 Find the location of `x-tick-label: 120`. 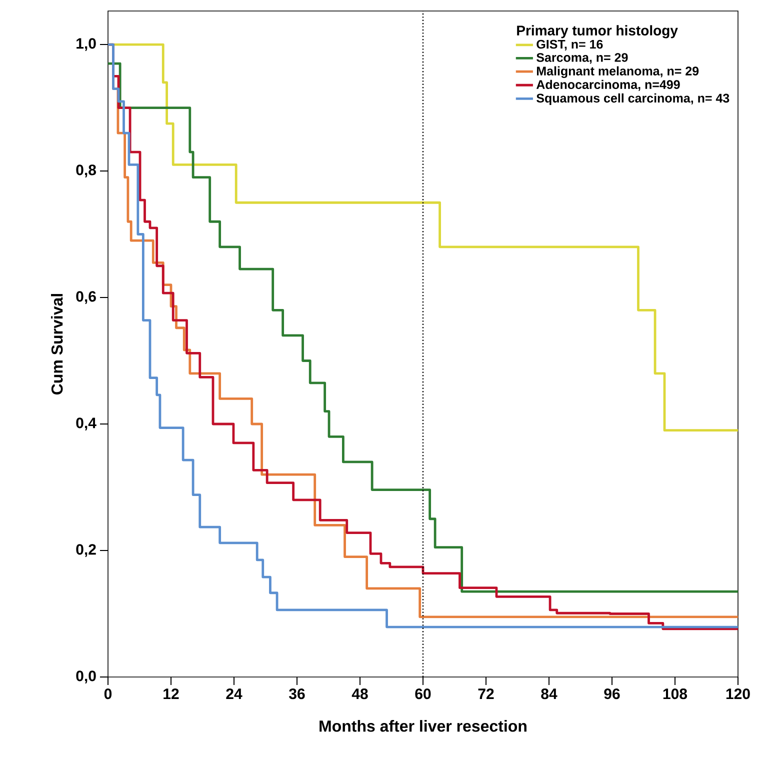

x-tick-label: 120 is located at coordinates (738, 694).